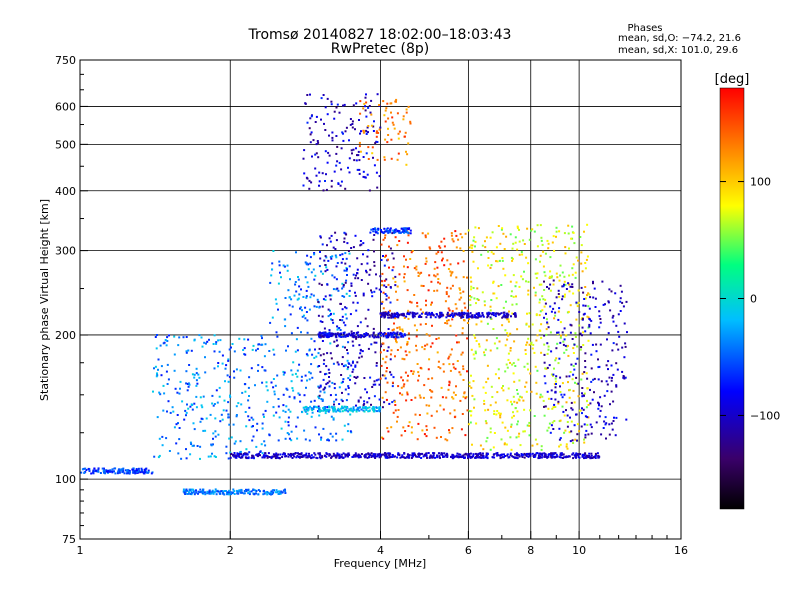 The height and width of the screenshot is (600, 800). Describe the element at coordinates (644, 28) in the screenshot. I see `stats-heading: Phases` at that location.